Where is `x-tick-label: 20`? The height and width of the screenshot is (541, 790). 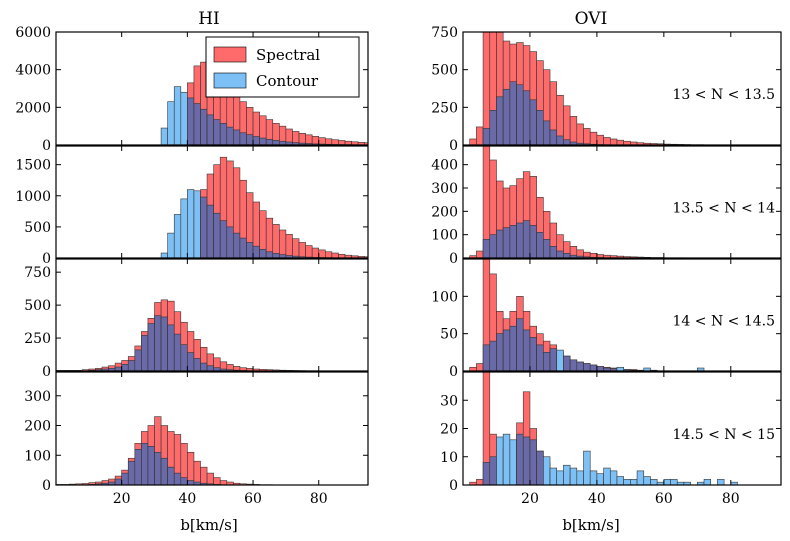
x-tick-label: 20 is located at coordinates (530, 499).